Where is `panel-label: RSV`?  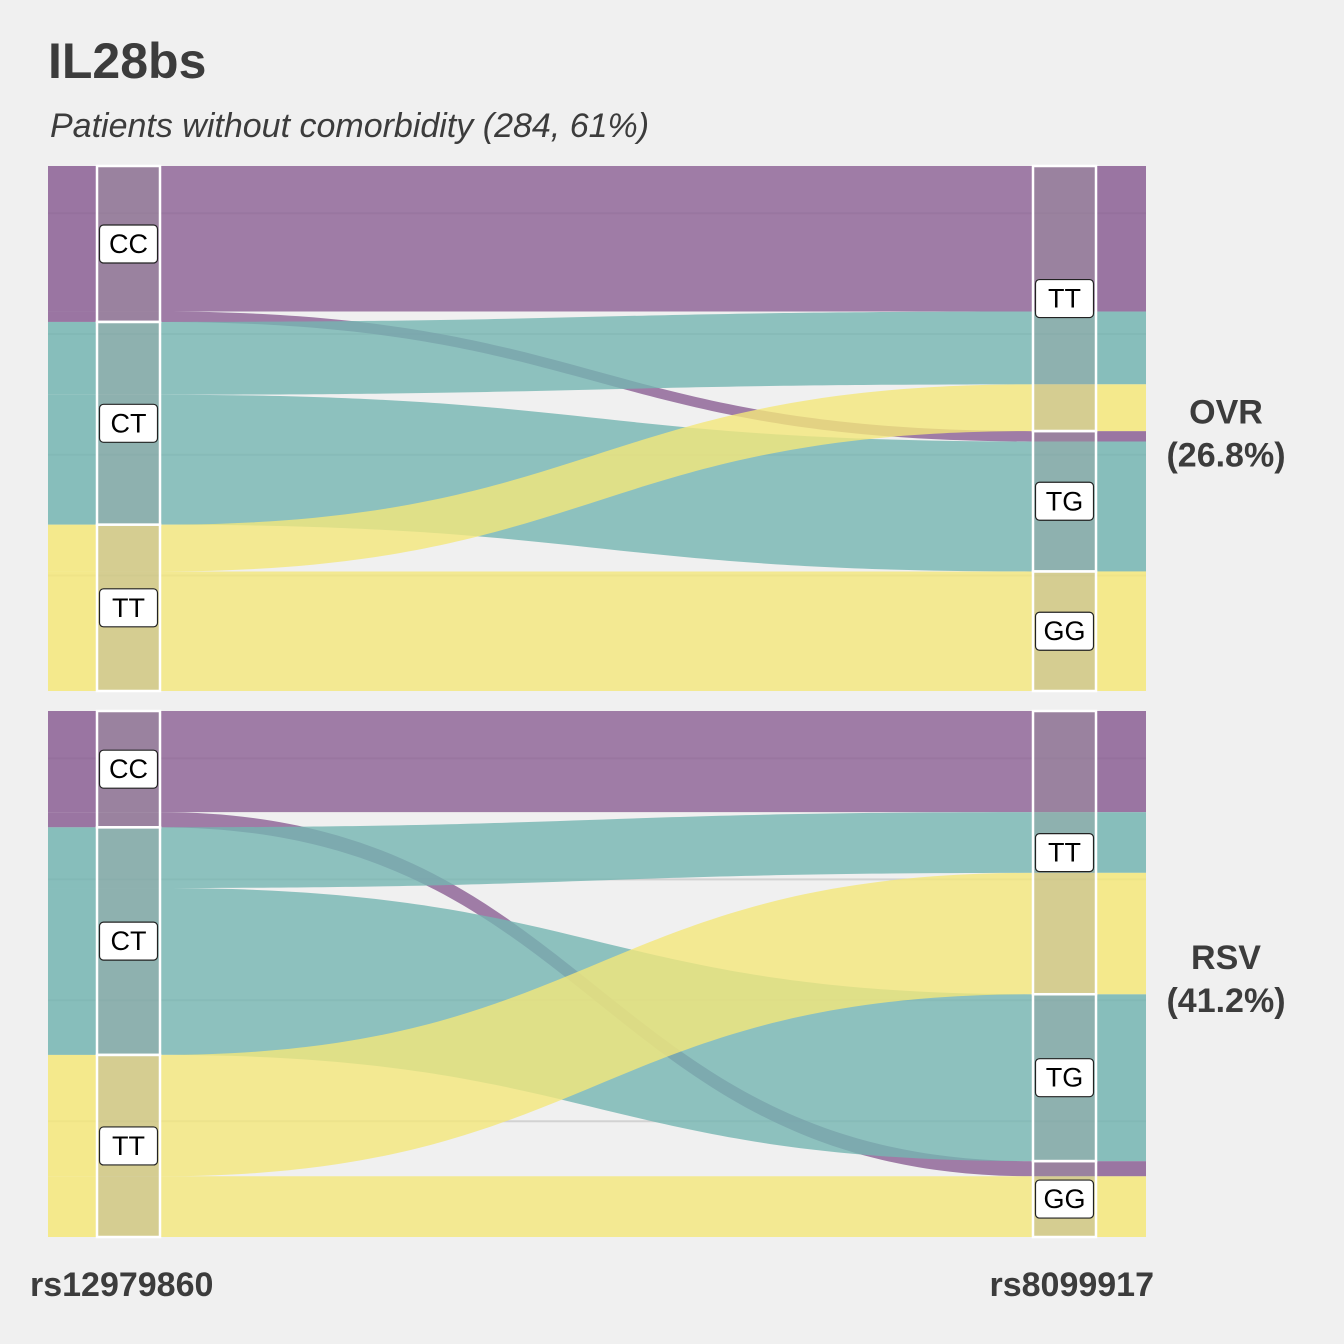 panel-label: RSV is located at coordinates (1226, 958).